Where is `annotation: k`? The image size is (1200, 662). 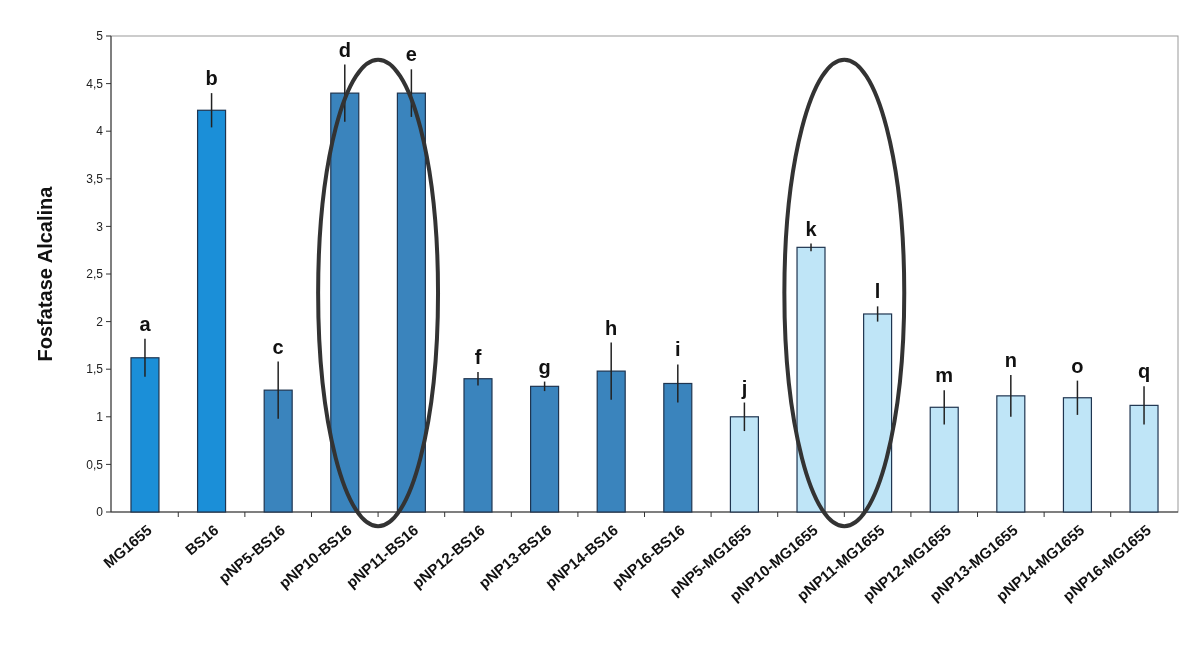
annotation: k is located at coordinates (811, 228).